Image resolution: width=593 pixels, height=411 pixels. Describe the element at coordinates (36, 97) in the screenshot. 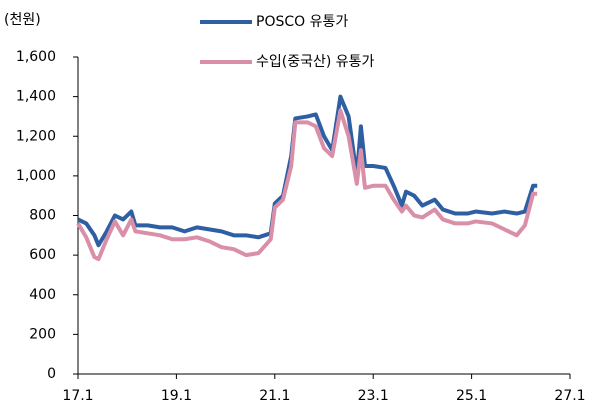

I see `y-tick-label: 1,400` at that location.